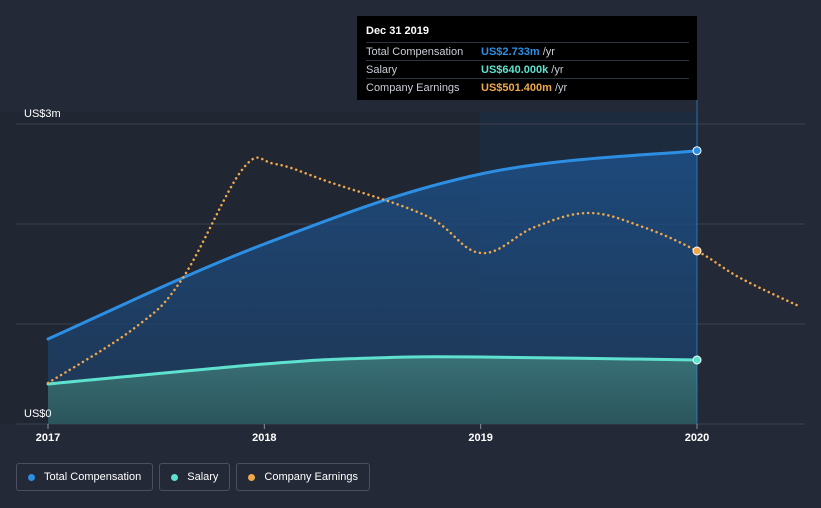 This screenshot has height=508, width=821. I want to click on tooltip-row: Company Earnings US$501.400m/yr, so click(527, 87).